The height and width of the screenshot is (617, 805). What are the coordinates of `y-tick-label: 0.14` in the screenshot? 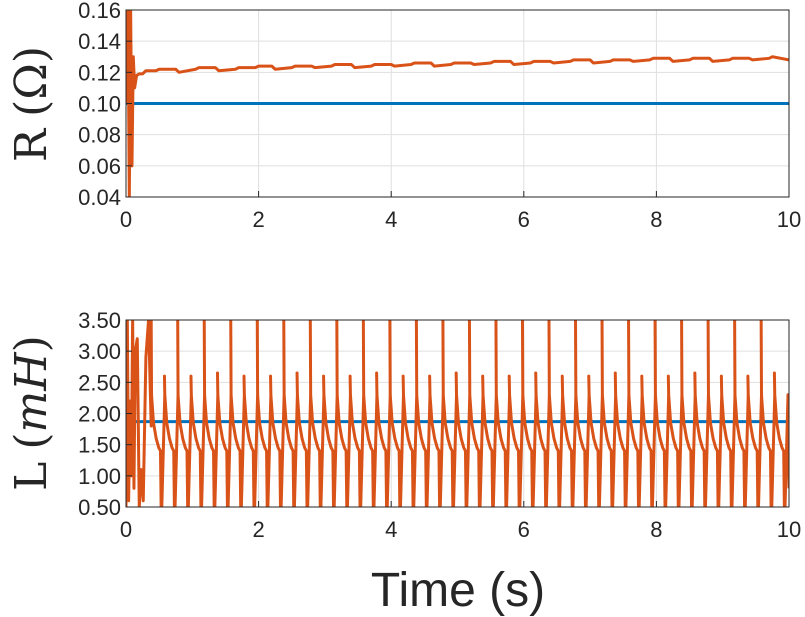 It's located at (99, 41).